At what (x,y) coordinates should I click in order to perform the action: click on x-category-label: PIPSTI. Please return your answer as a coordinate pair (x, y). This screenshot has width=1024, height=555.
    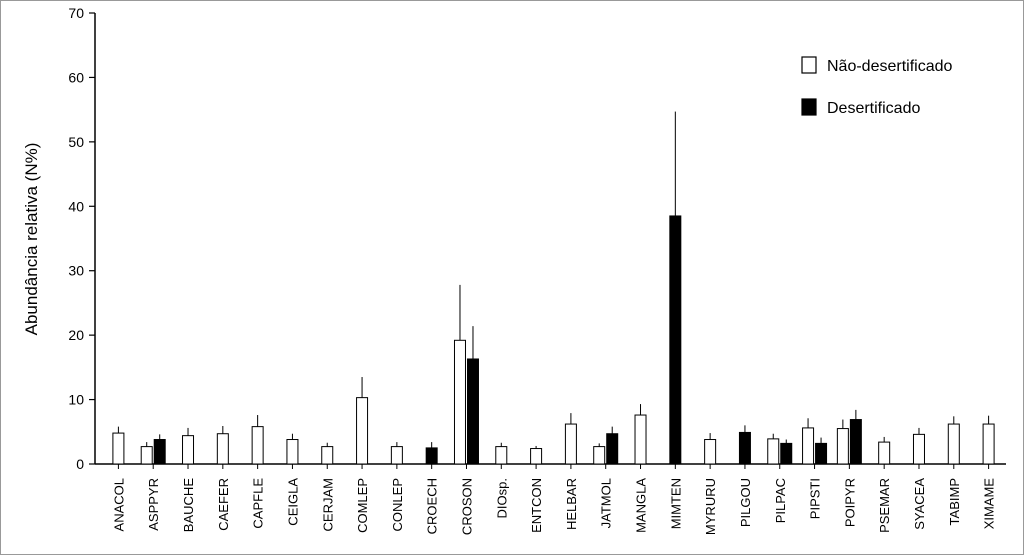
    Looking at the image, I should click on (815, 498).